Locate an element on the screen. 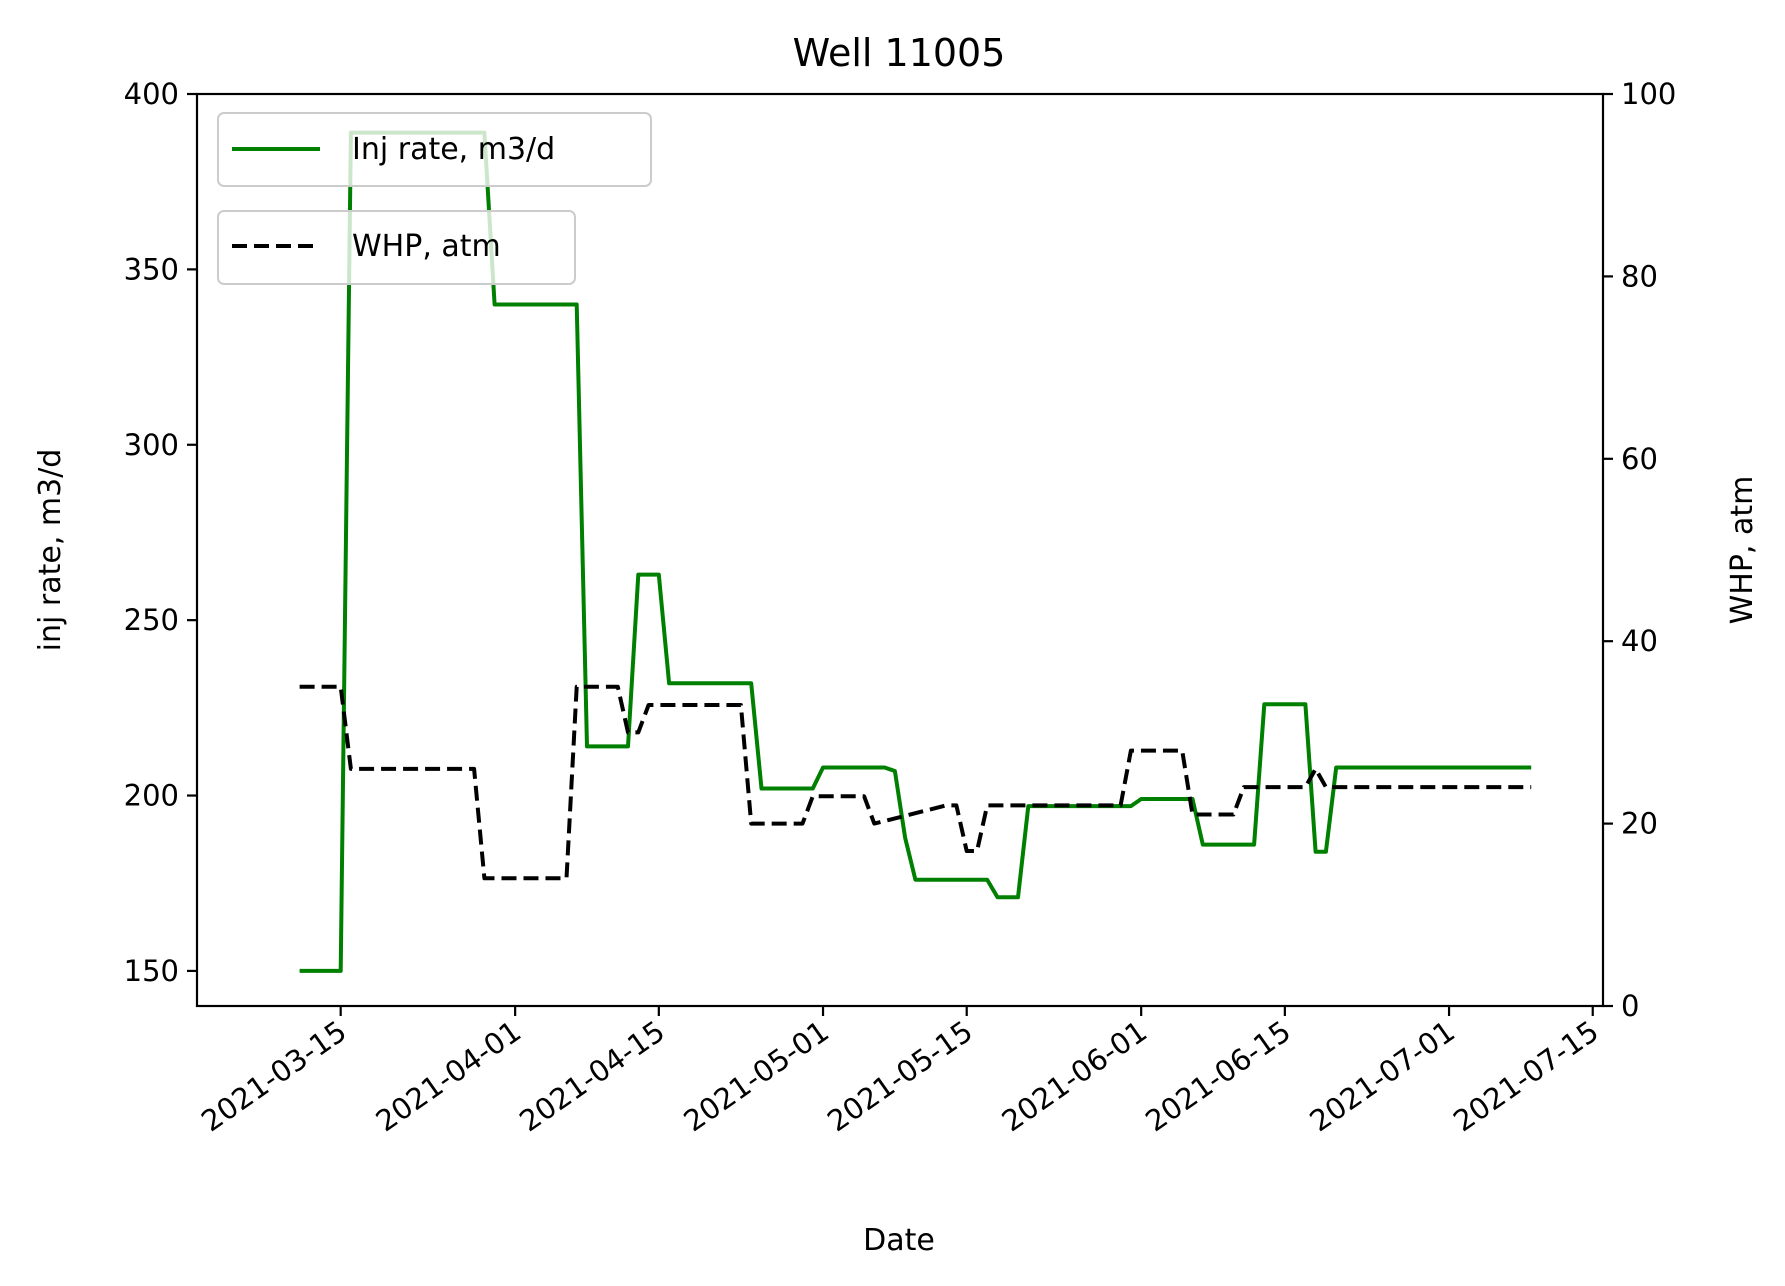 This screenshot has width=1785, height=1286. y-left-tick-label: 350 is located at coordinates (151, 269).